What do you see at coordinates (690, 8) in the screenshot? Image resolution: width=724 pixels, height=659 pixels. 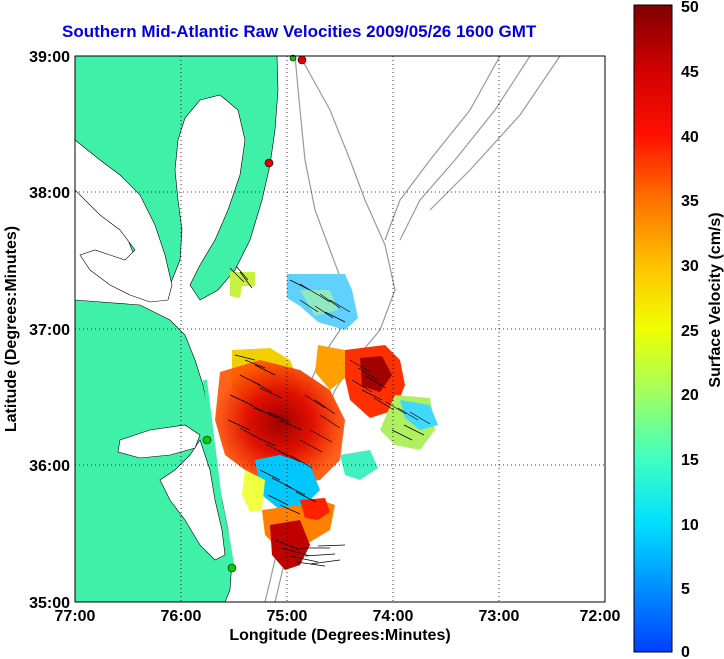 I see `colorbar-tick-label: 50` at bounding box center [690, 8].